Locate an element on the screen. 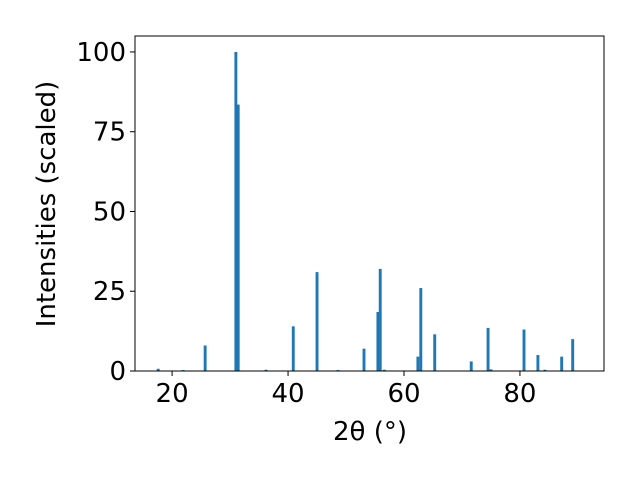  y-axis-label: Intensities (scaled) is located at coordinates (47, 204).